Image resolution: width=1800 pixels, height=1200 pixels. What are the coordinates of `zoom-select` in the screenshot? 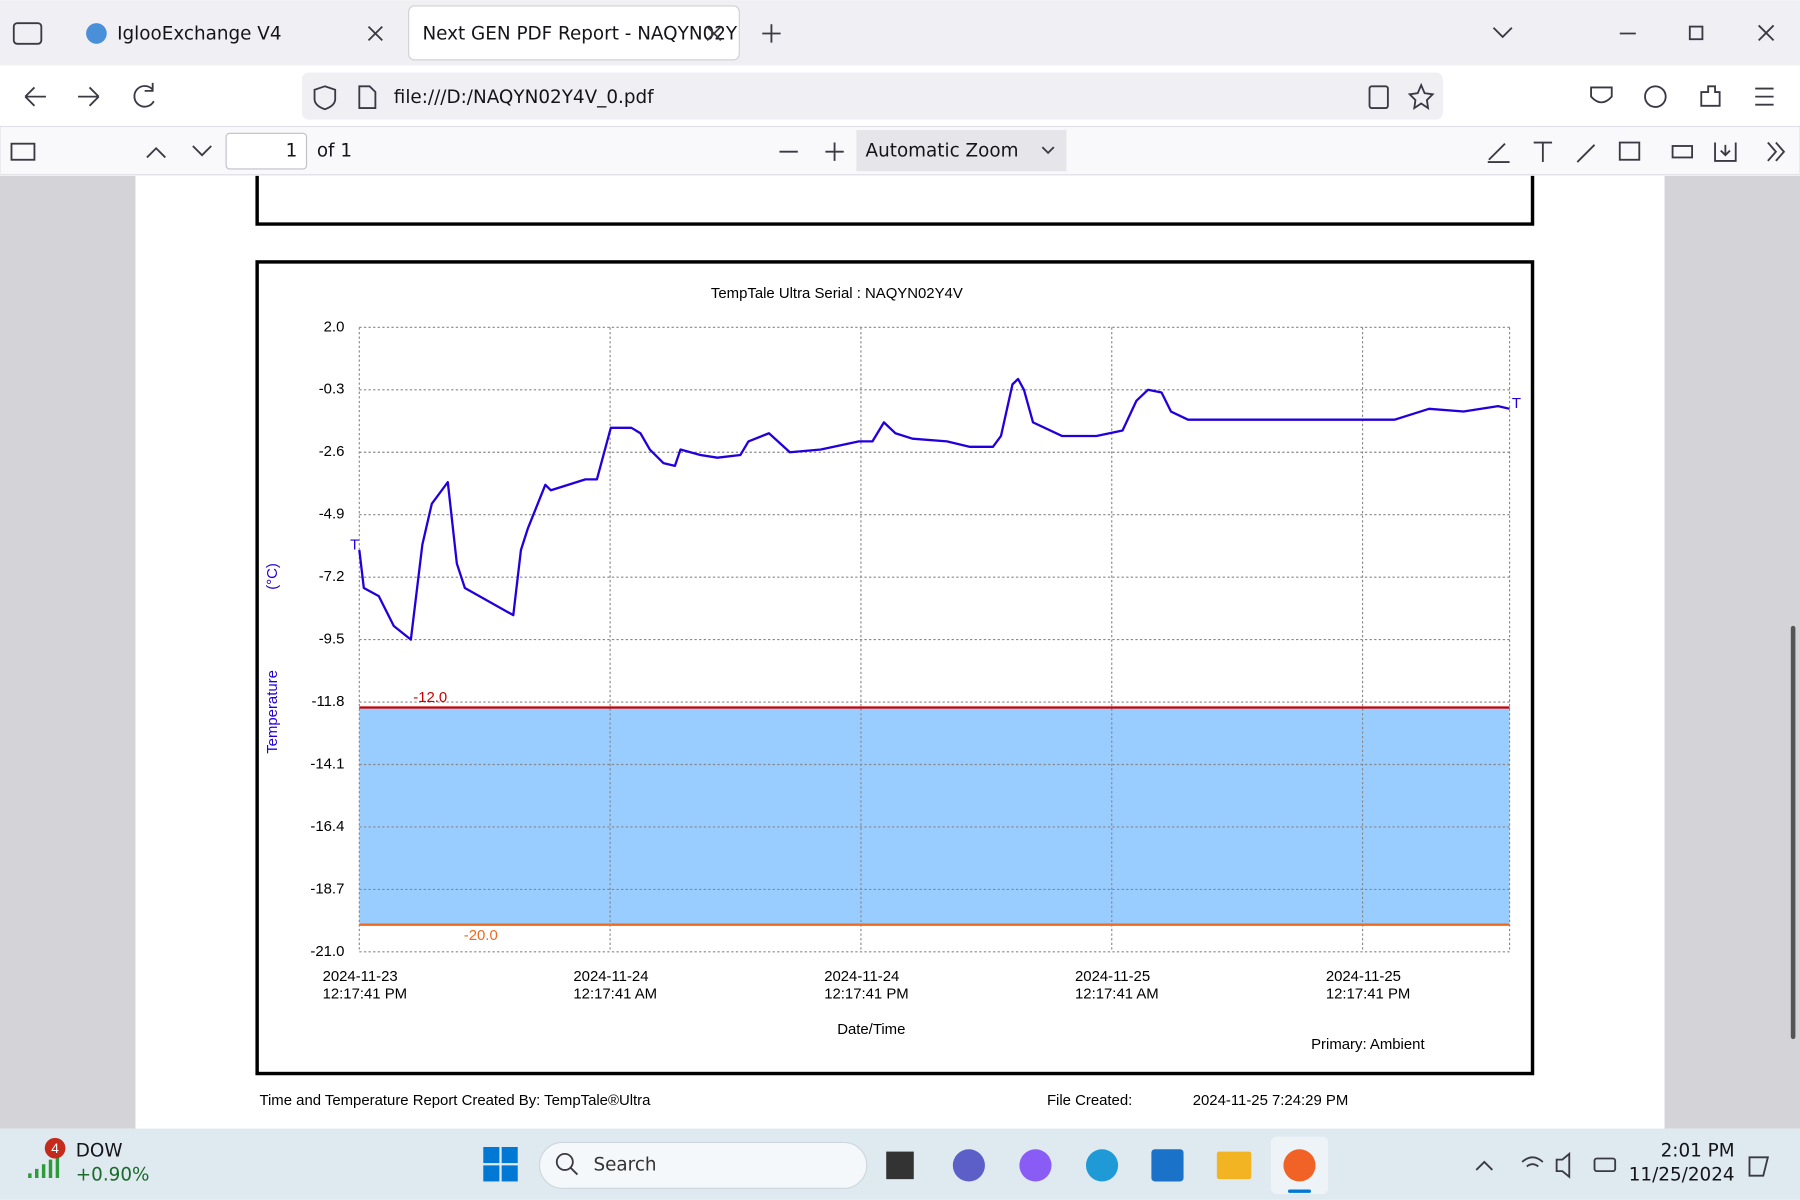 It's located at (961, 150).